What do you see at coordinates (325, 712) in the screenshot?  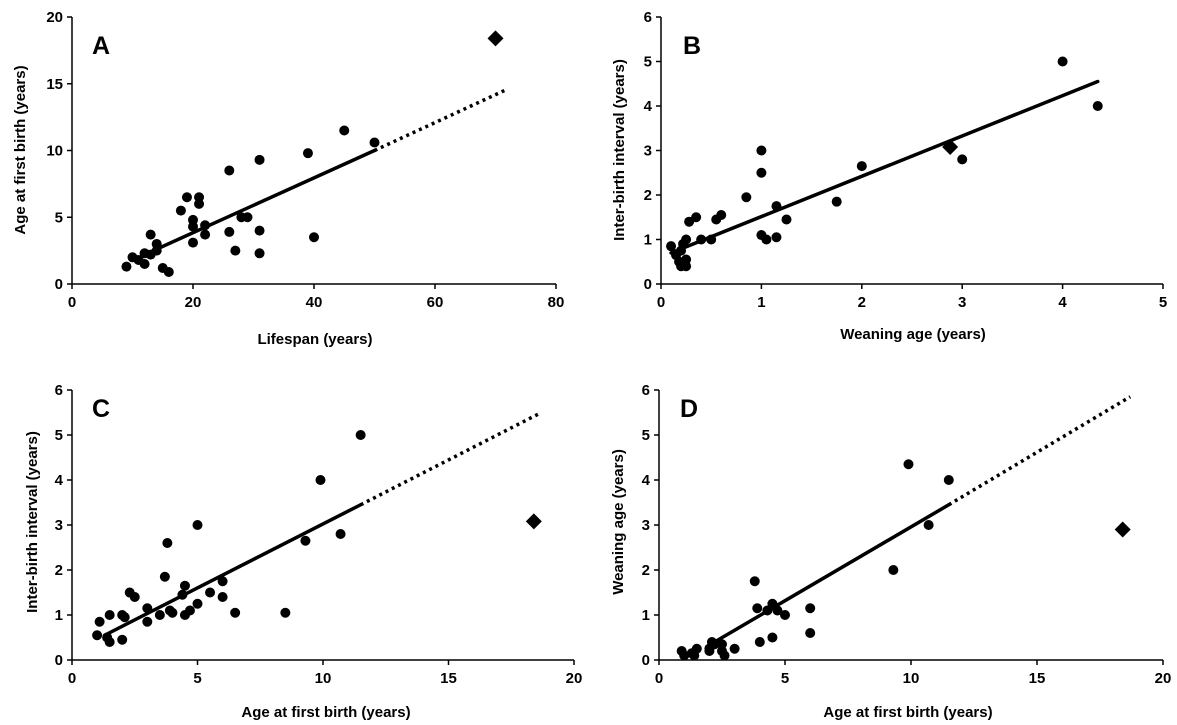 I see `panel-c-x-axis-title: Age at first birth (years)` at bounding box center [325, 712].